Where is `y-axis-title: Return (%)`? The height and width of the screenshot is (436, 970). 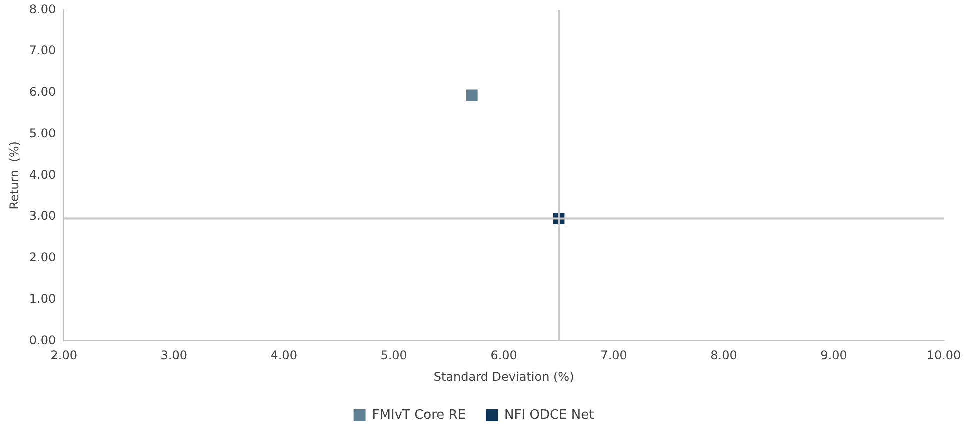
y-axis-title: Return (%) is located at coordinates (14, 176).